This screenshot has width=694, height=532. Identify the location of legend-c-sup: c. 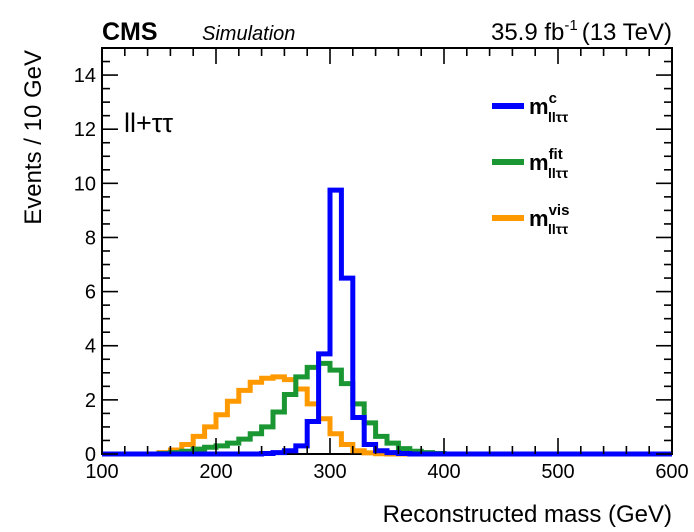
(553, 98).